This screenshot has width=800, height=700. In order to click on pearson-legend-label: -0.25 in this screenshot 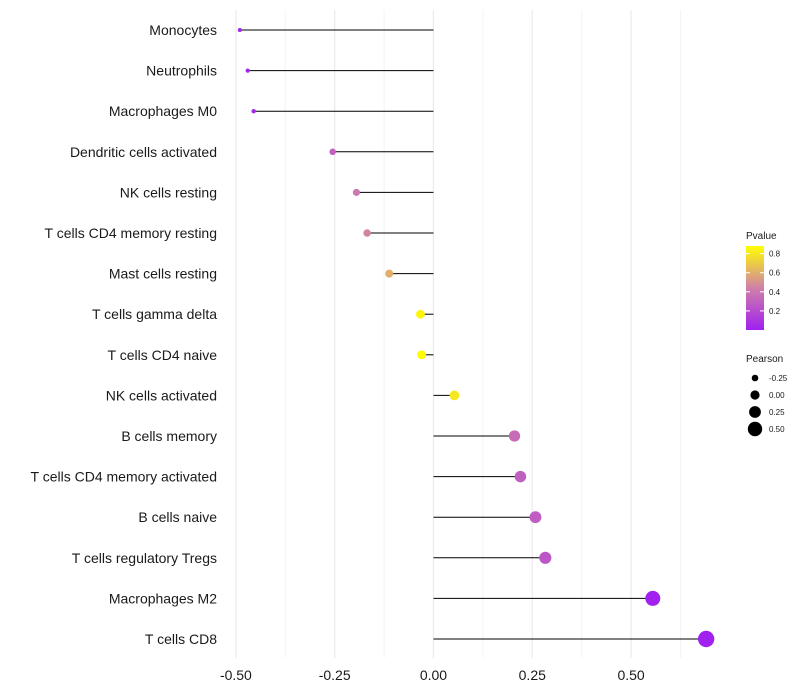, I will do `click(778, 378)`.